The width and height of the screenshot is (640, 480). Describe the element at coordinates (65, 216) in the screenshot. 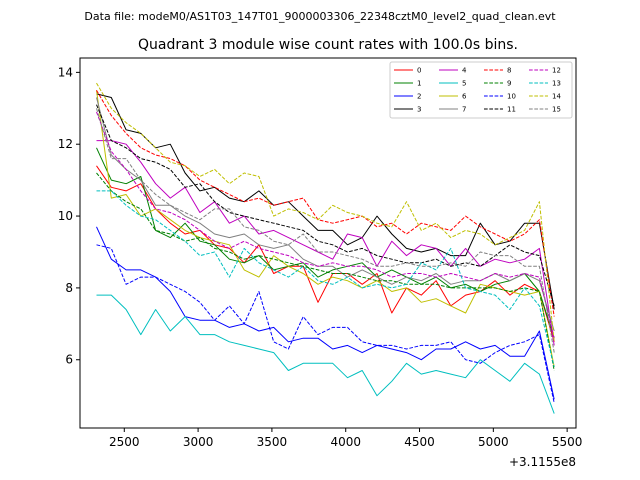

I see `y-tick-label: 10` at that location.